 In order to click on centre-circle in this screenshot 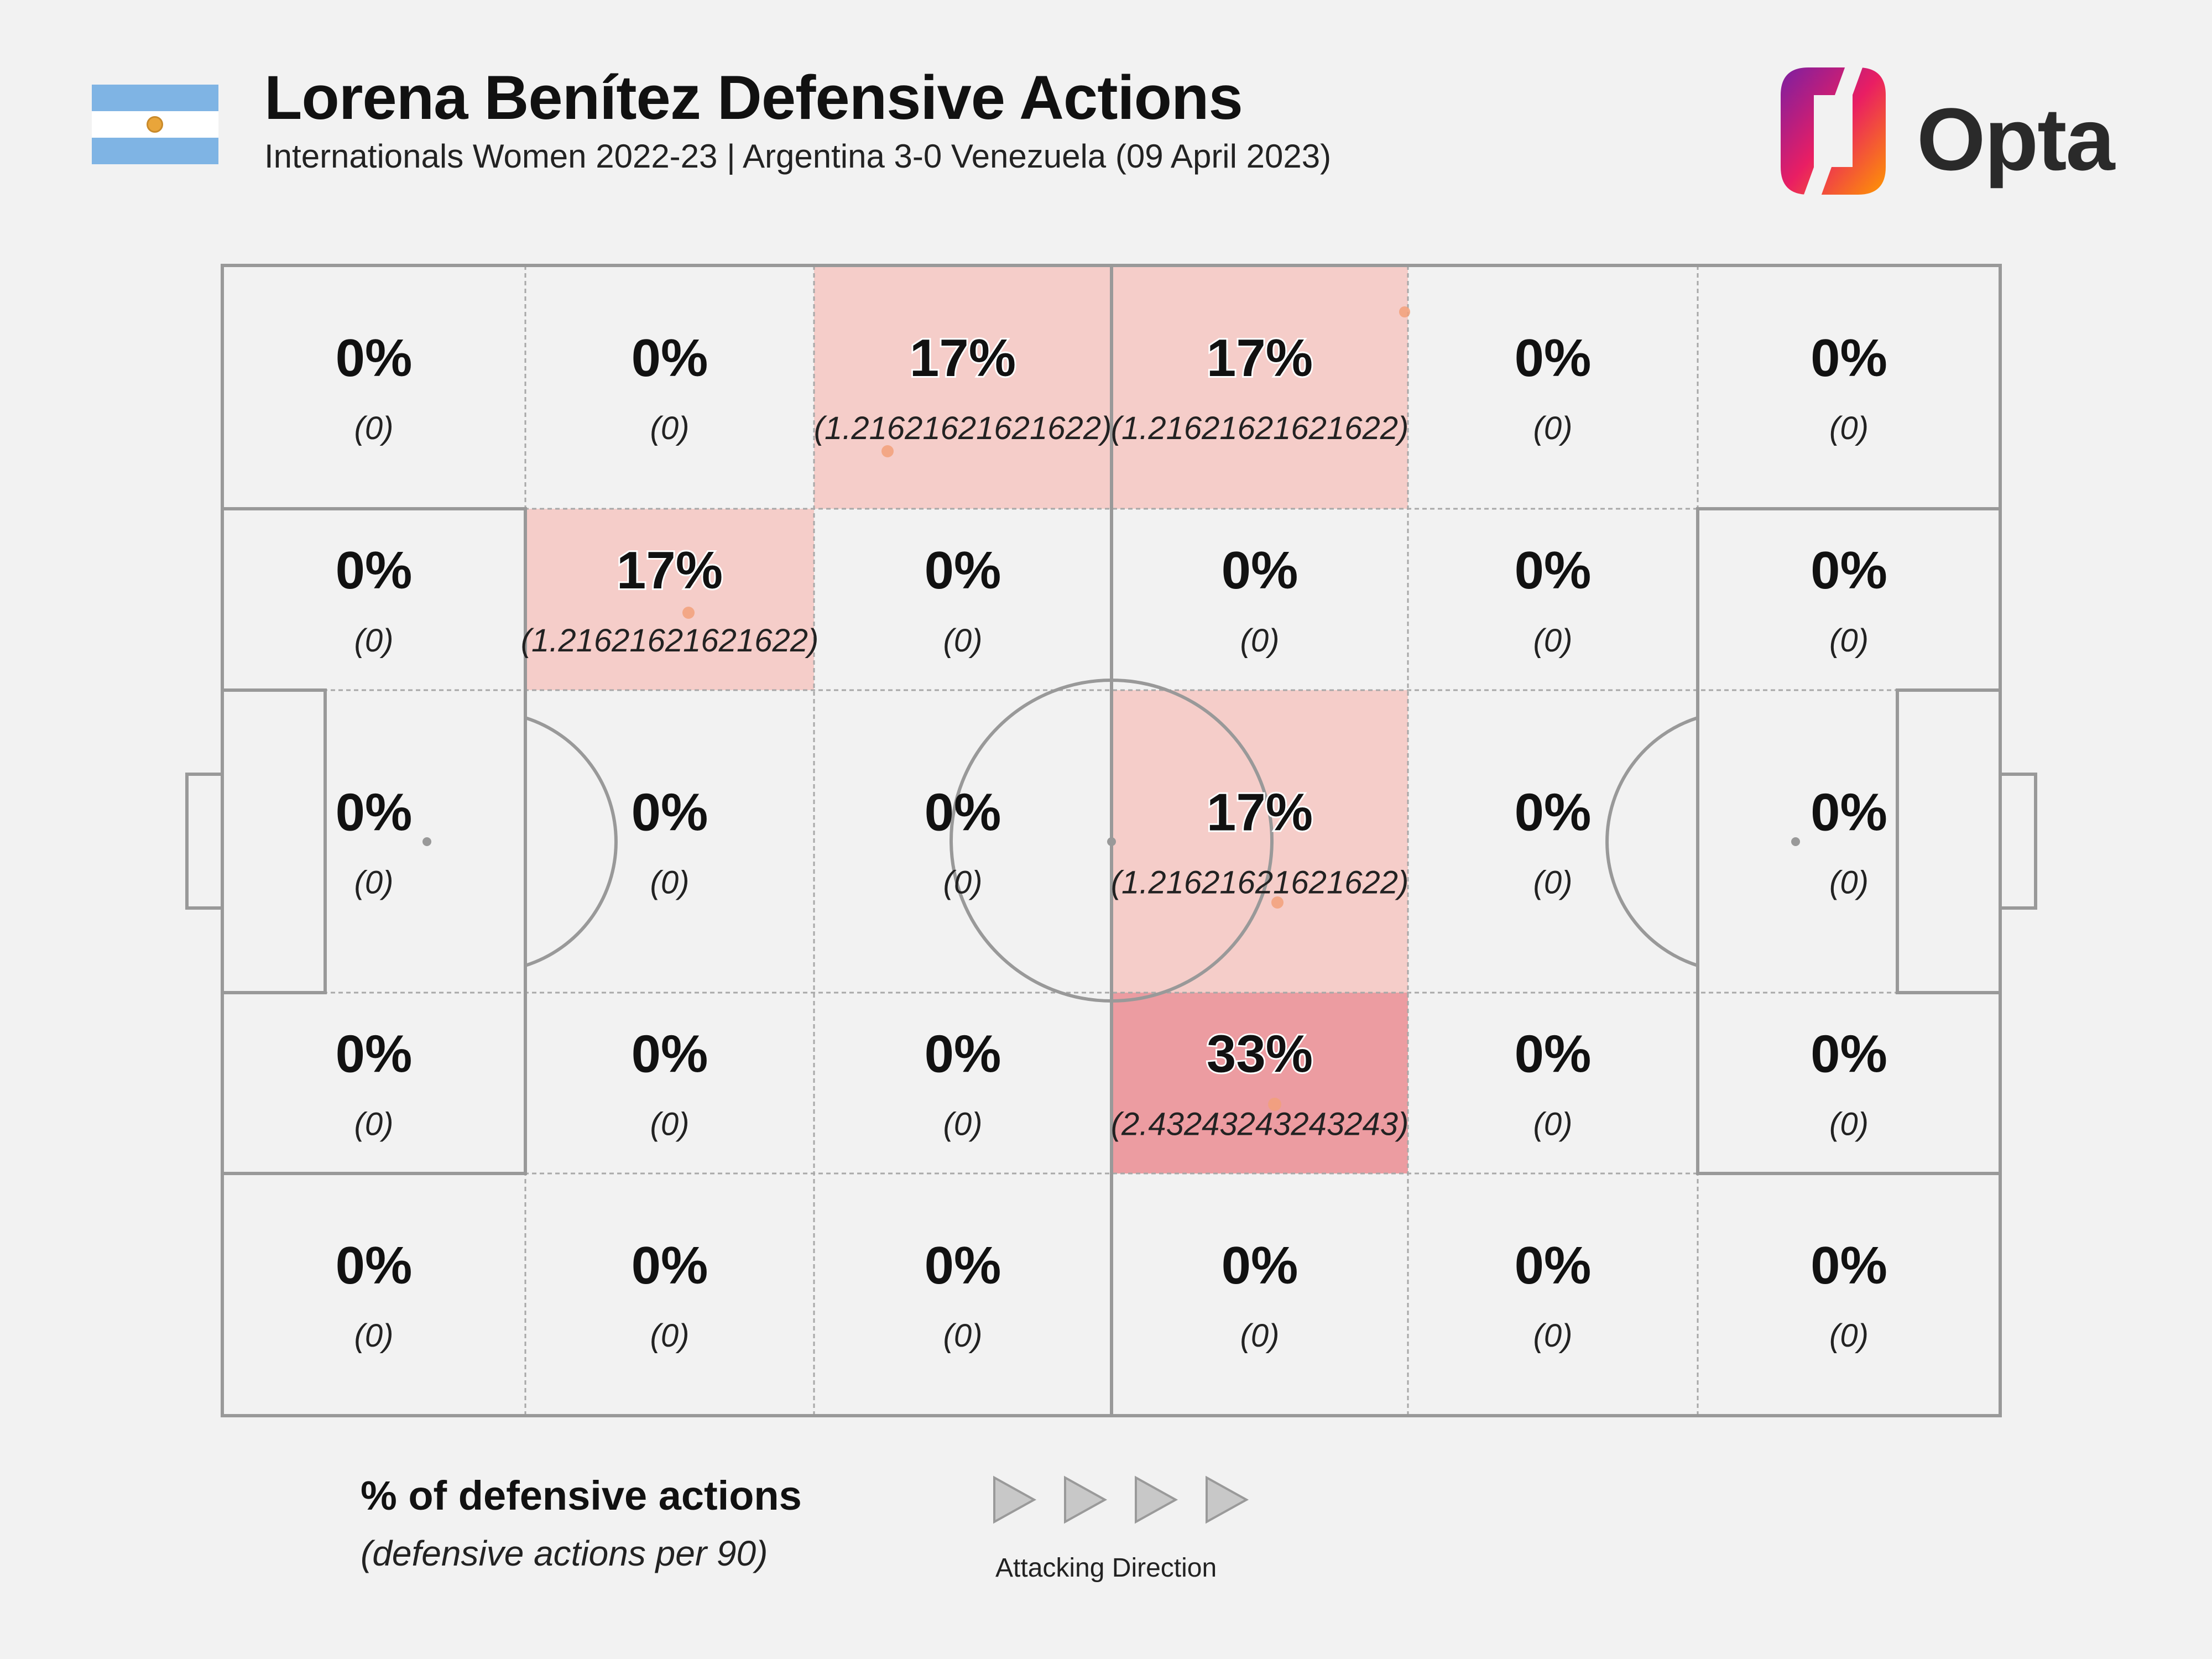, I will do `click(1112, 841)`.